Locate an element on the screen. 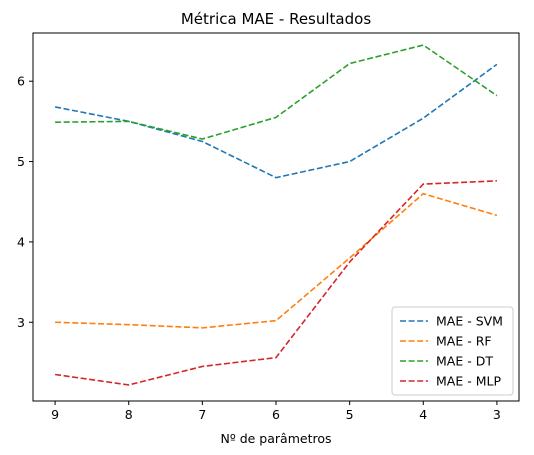 The width and height of the screenshot is (534, 455). legend-label: MAE - SVM is located at coordinates (469, 321).